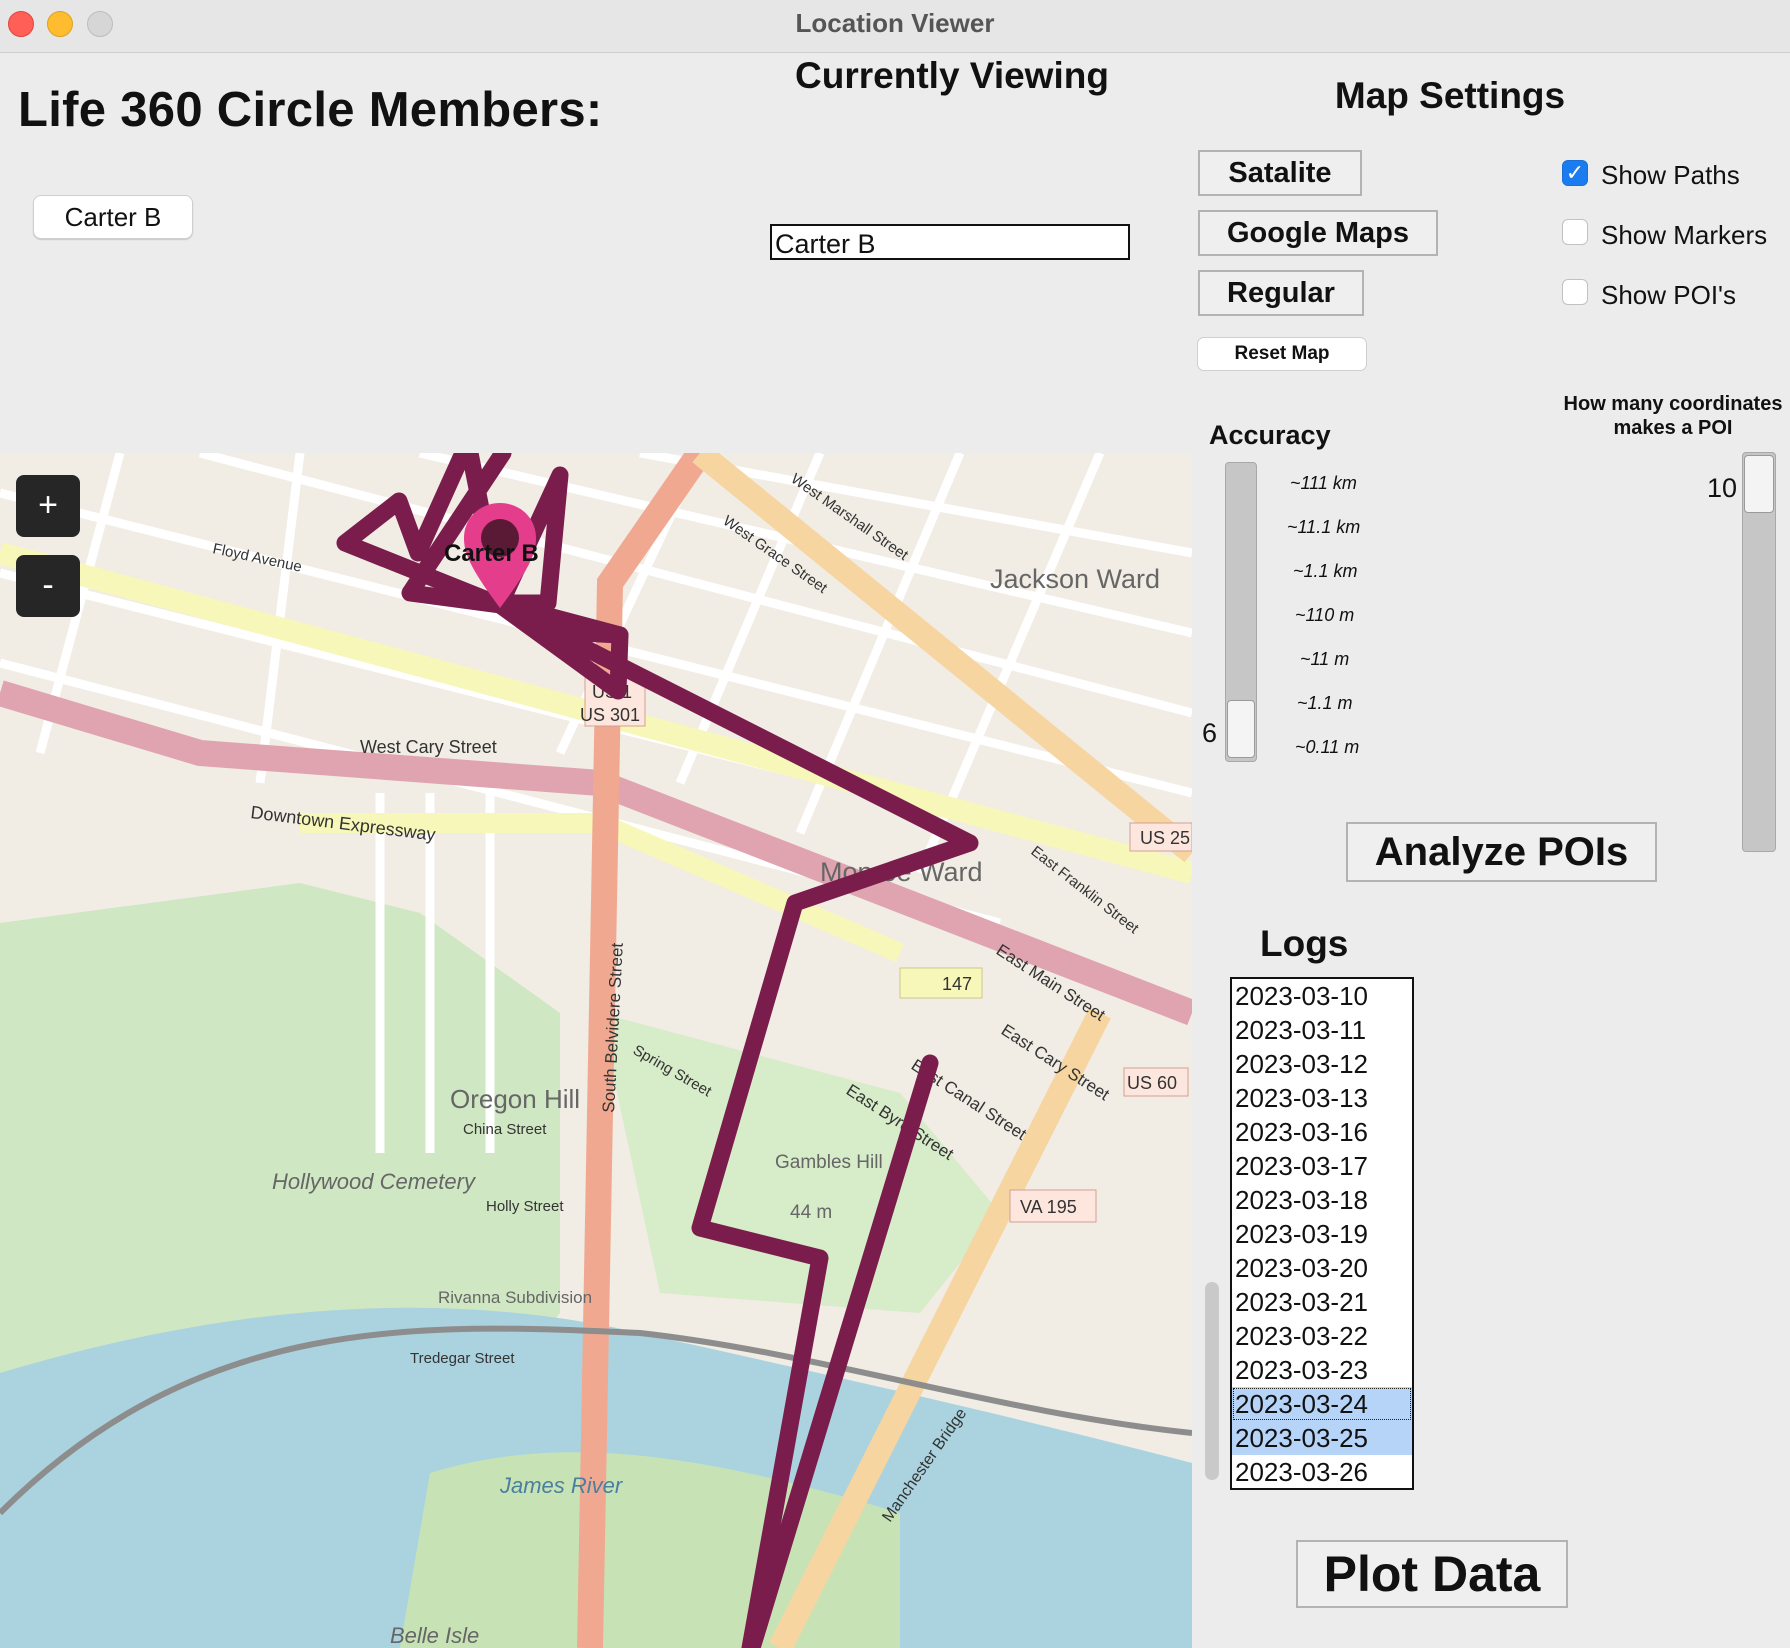 The width and height of the screenshot is (1790, 1648). I want to click on map-label: 44 m, so click(811, 1212).